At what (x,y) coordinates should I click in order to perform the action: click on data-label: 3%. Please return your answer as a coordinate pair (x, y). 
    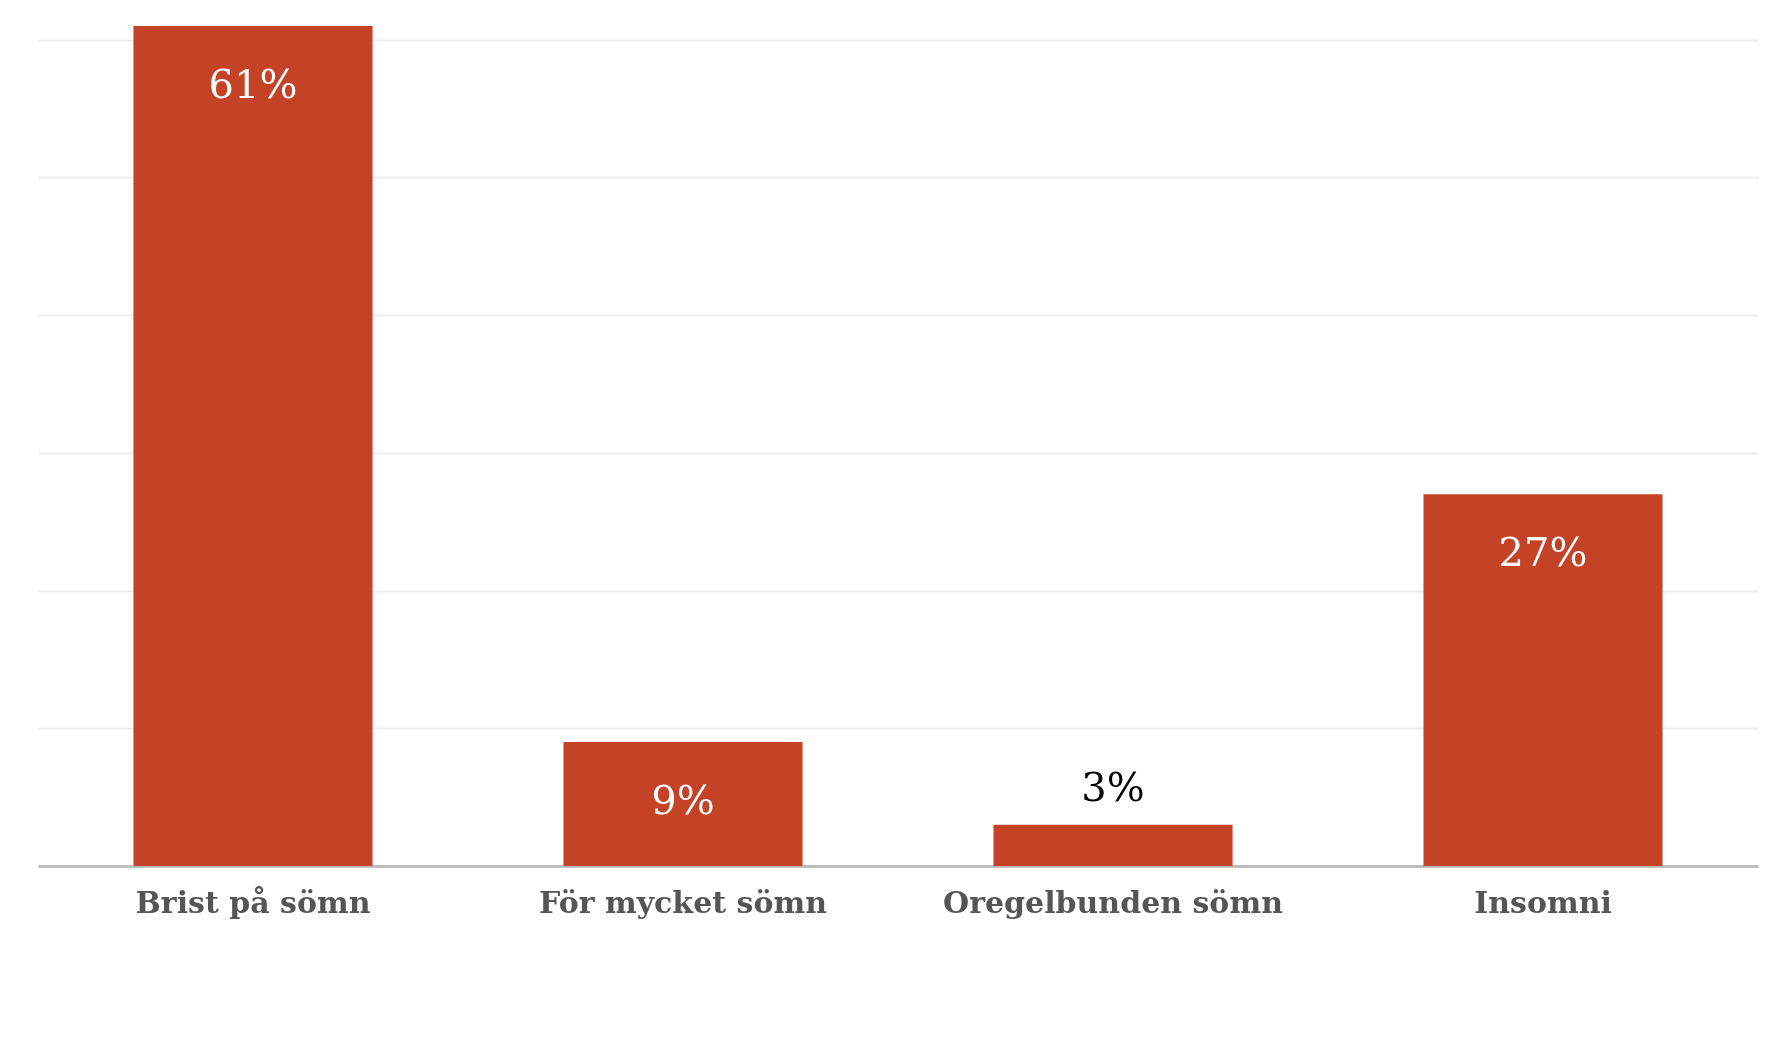
    Looking at the image, I should click on (1113, 786).